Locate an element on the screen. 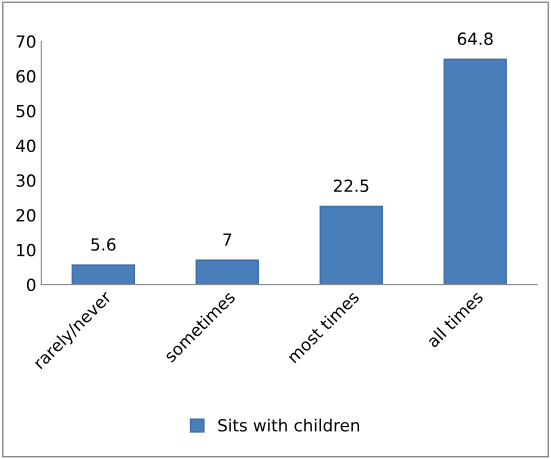  data-label: 22.5 is located at coordinates (351, 185).